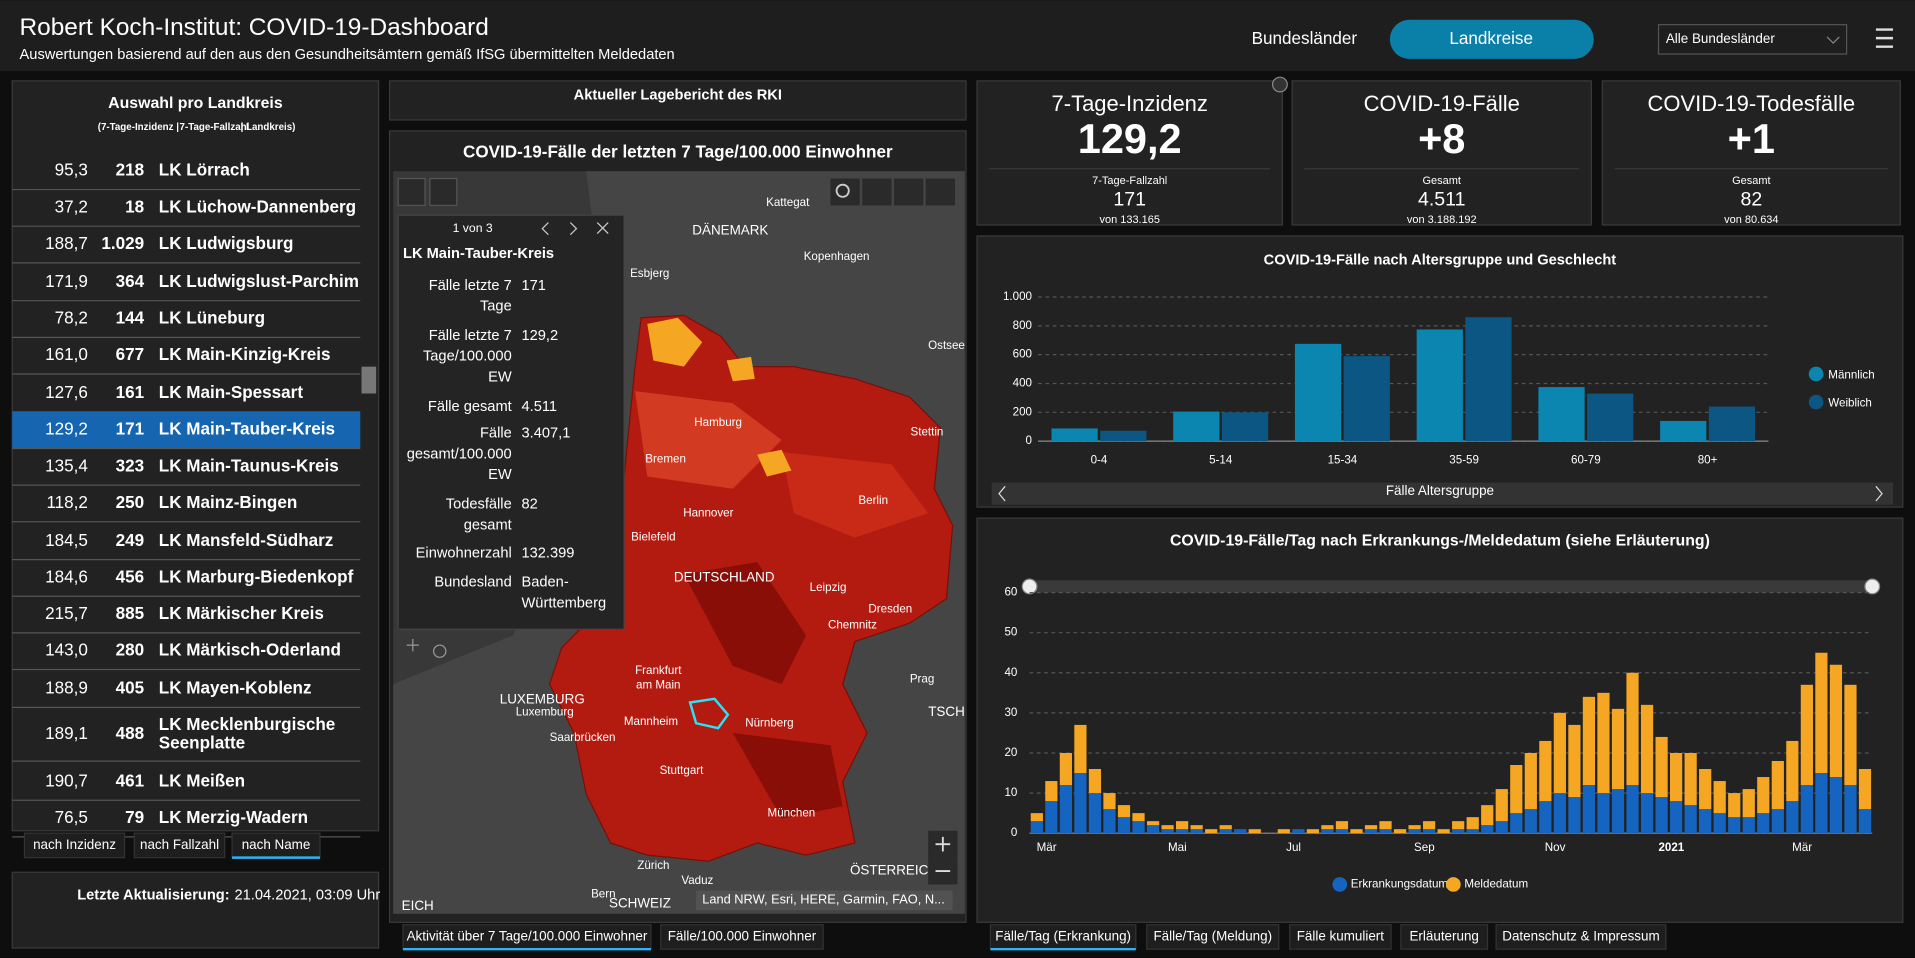 This screenshot has height=958, width=1915. I want to click on case-count: 323, so click(130, 465).